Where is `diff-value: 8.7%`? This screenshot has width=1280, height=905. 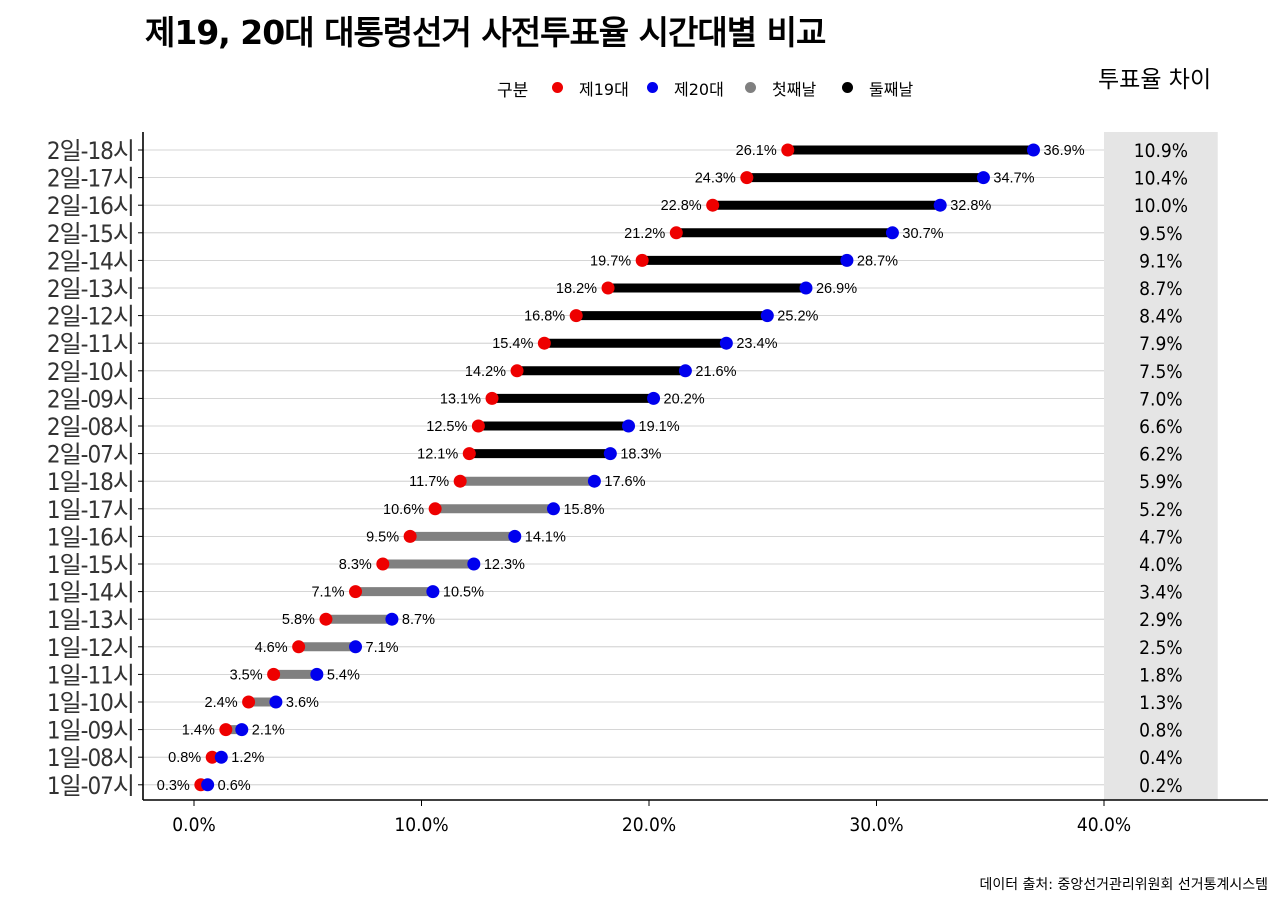 diff-value: 8.7% is located at coordinates (1160, 289).